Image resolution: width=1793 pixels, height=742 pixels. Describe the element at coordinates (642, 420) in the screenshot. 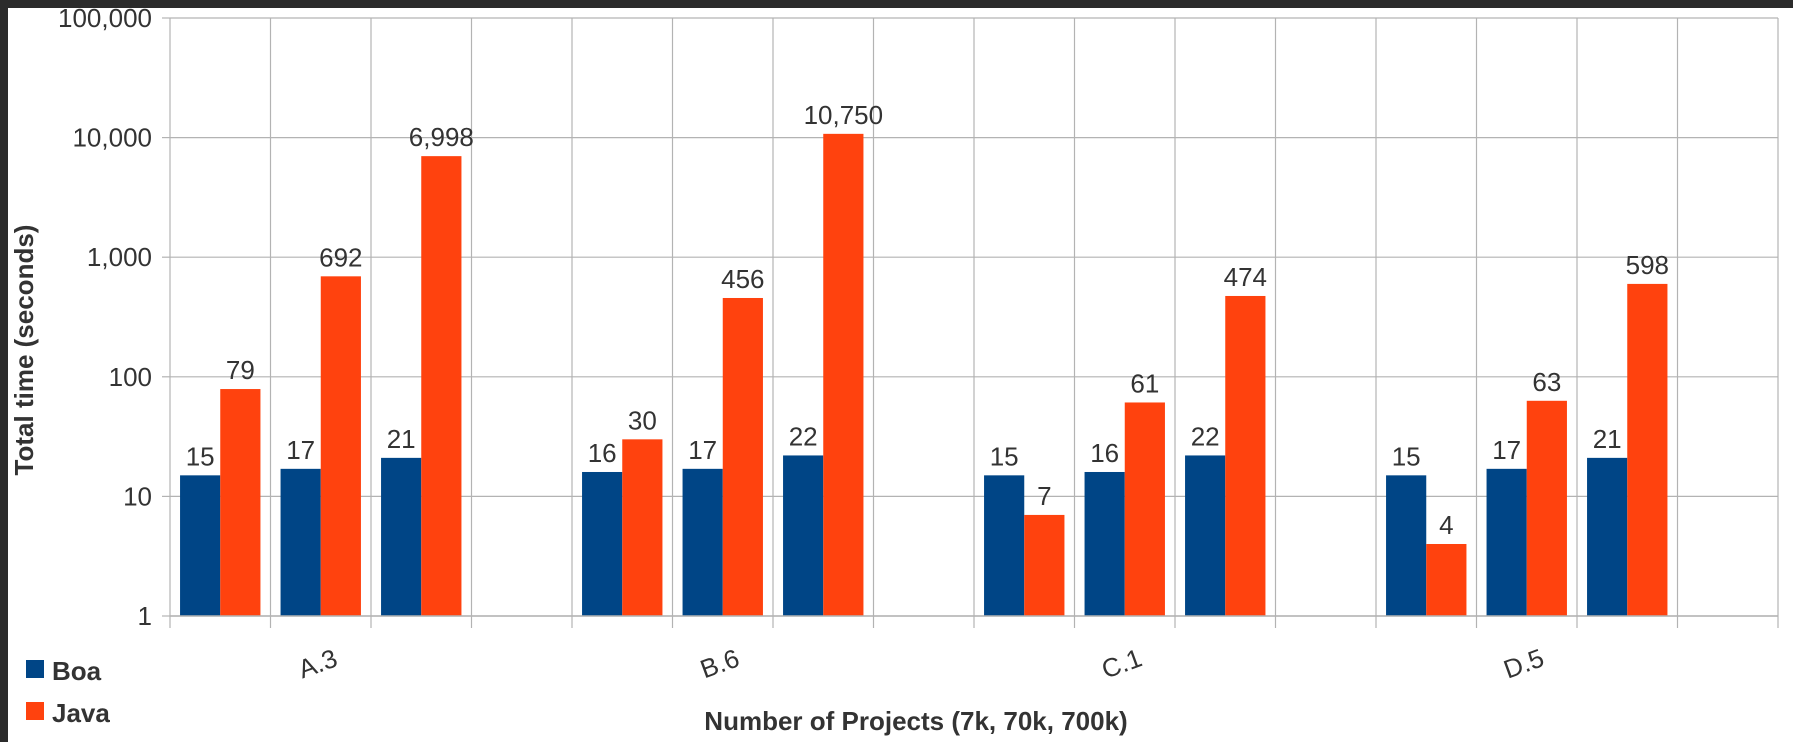

I see `data-label: 30` at that location.